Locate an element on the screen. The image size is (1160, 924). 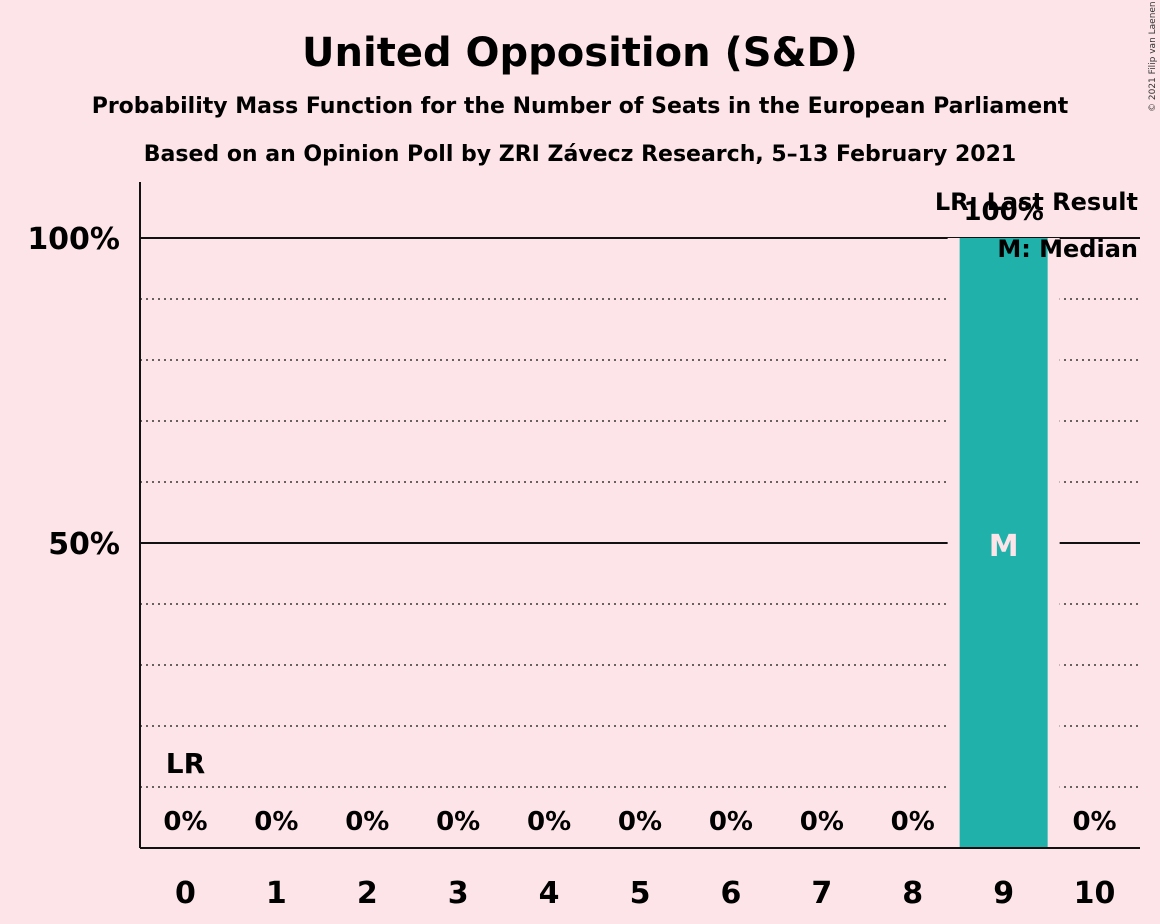
legend-item-last-result: LR: Last Result is located at coordinates (1036, 202).